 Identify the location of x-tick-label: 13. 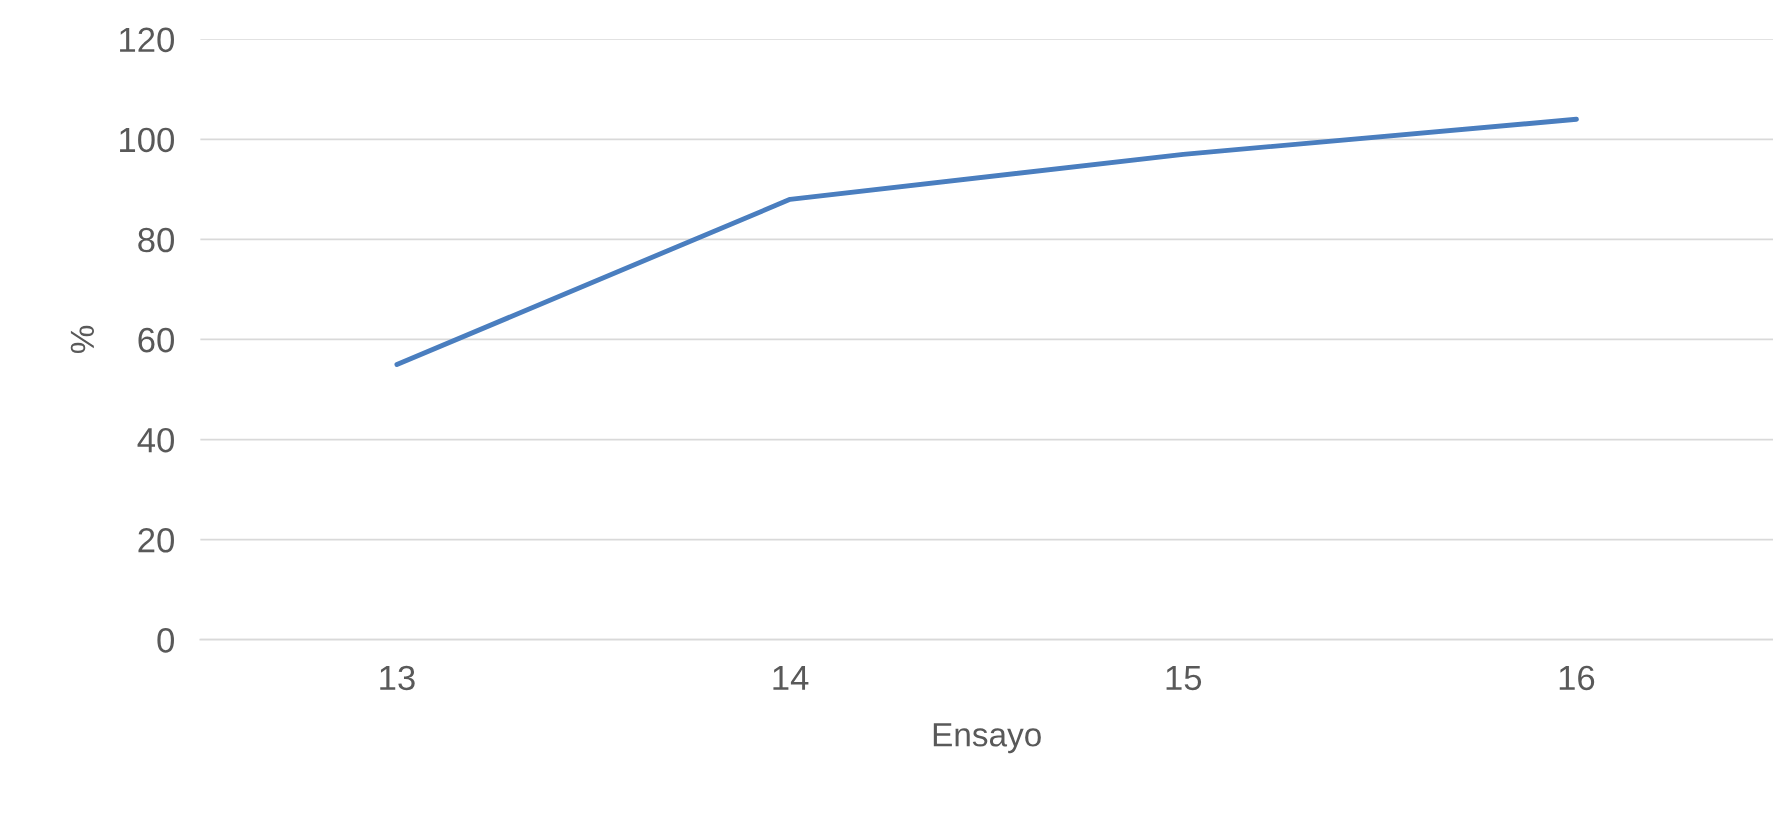
(397, 678).